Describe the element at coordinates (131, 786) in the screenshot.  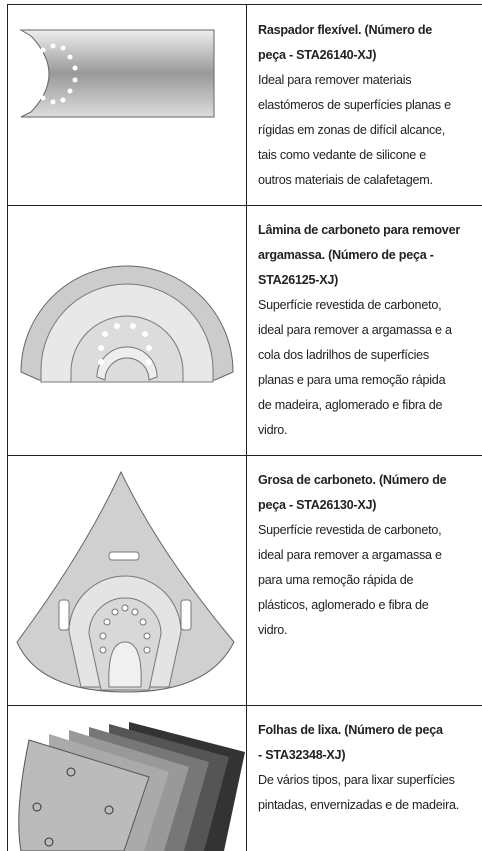
I see `sanding-sheets-image` at that location.